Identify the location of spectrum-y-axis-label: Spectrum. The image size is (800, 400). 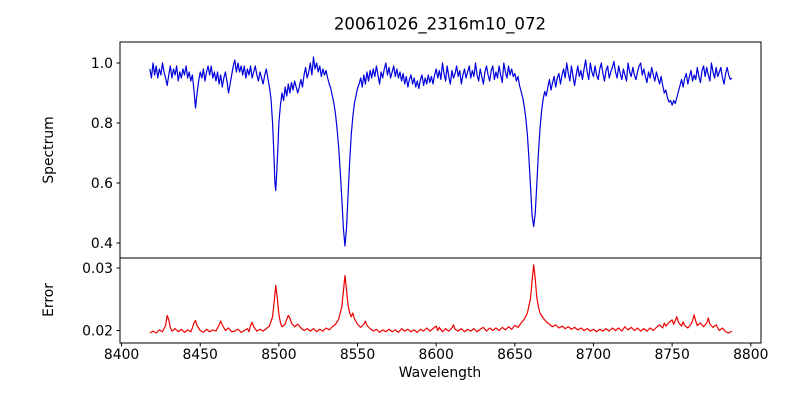
(49, 150).